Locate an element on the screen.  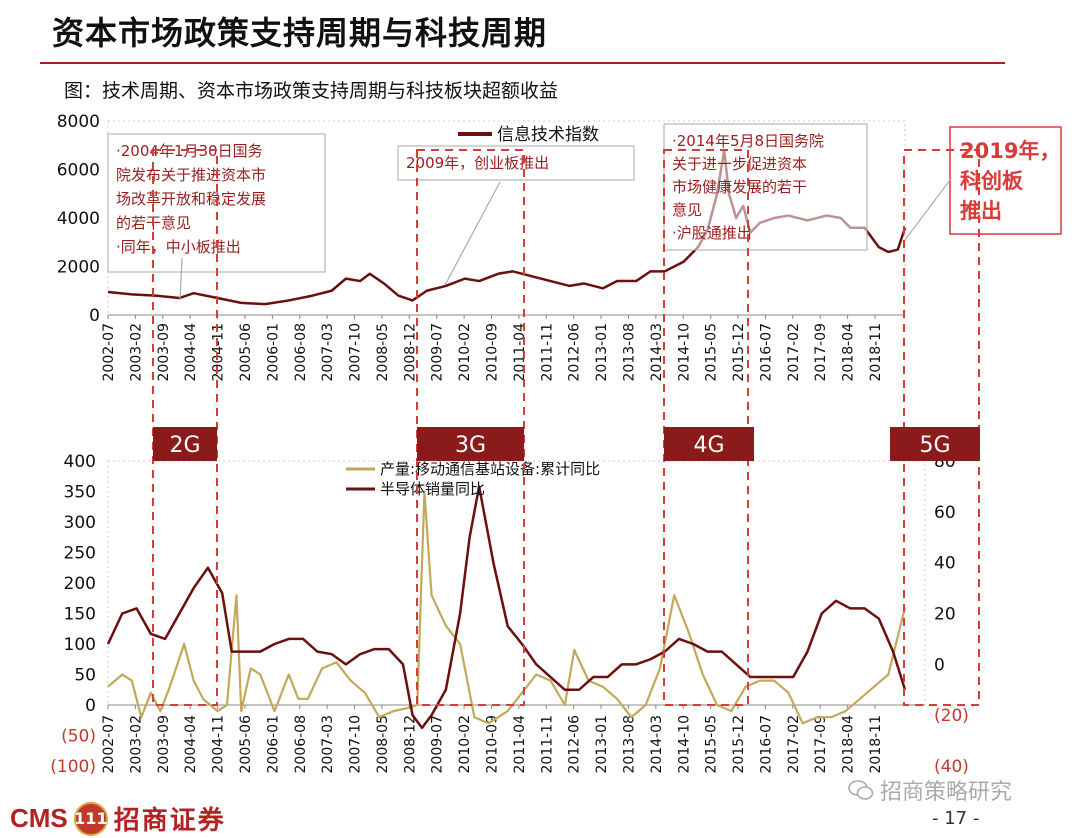
x-tick-label-top: 2011-04 is located at coordinates (520, 352).